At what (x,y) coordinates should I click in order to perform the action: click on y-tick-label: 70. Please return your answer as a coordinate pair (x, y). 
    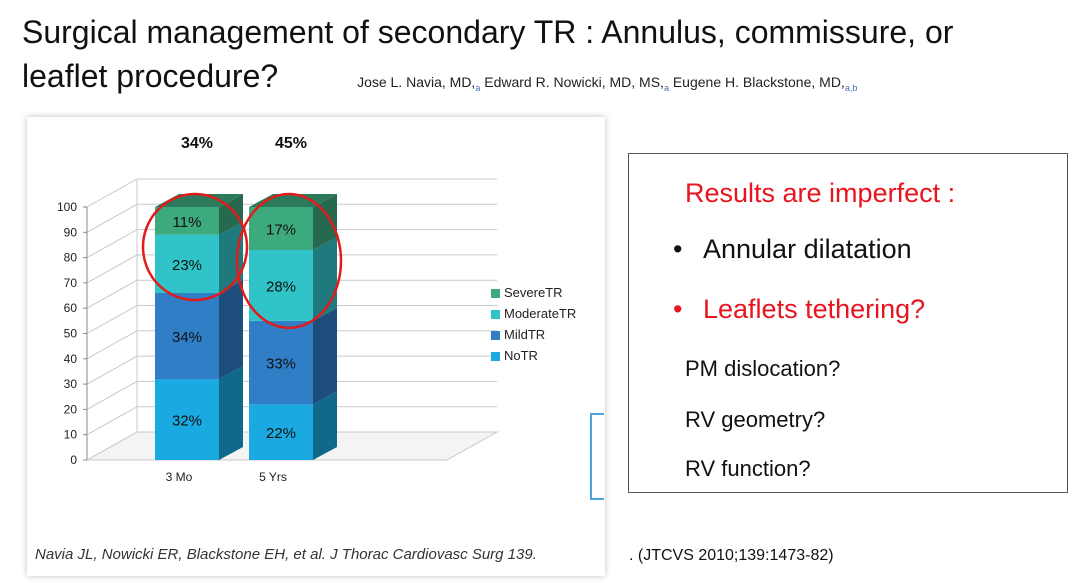
    Looking at the image, I should click on (71, 283).